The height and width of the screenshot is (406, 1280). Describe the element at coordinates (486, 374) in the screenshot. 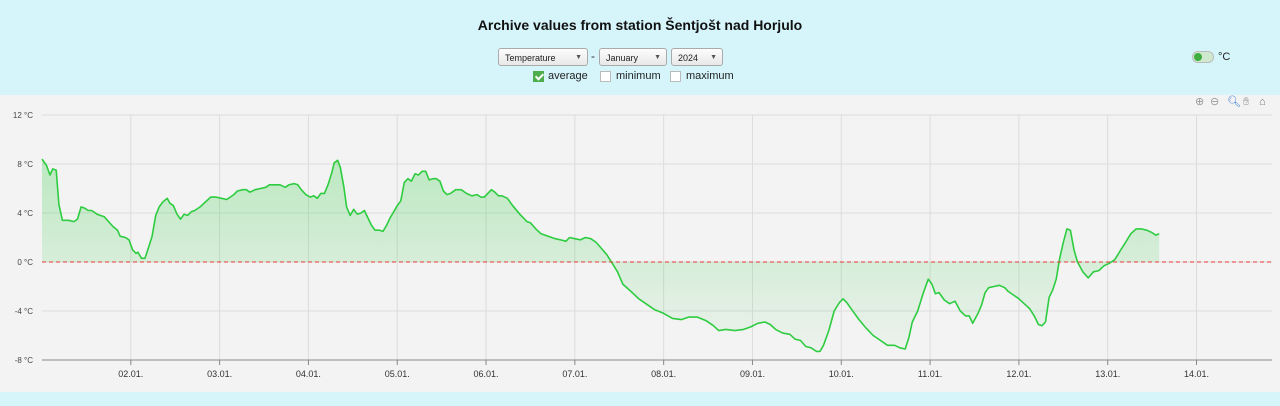

I see `x-tick-label: 06.01.` at that location.